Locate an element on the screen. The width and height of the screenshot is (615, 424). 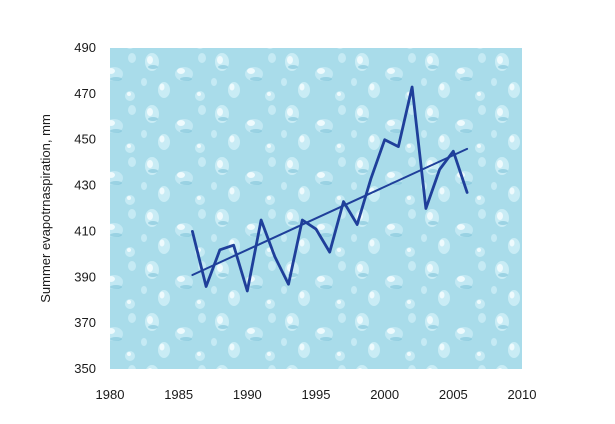
x-tick-label: 1995 is located at coordinates (316, 394).